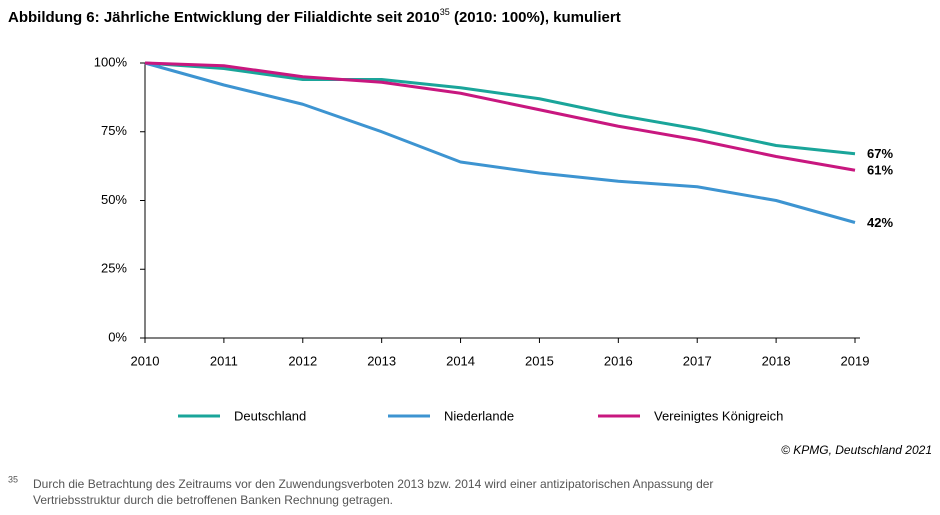  Describe the element at coordinates (302, 360) in the screenshot. I see `x-tick-label: 2012` at that location.